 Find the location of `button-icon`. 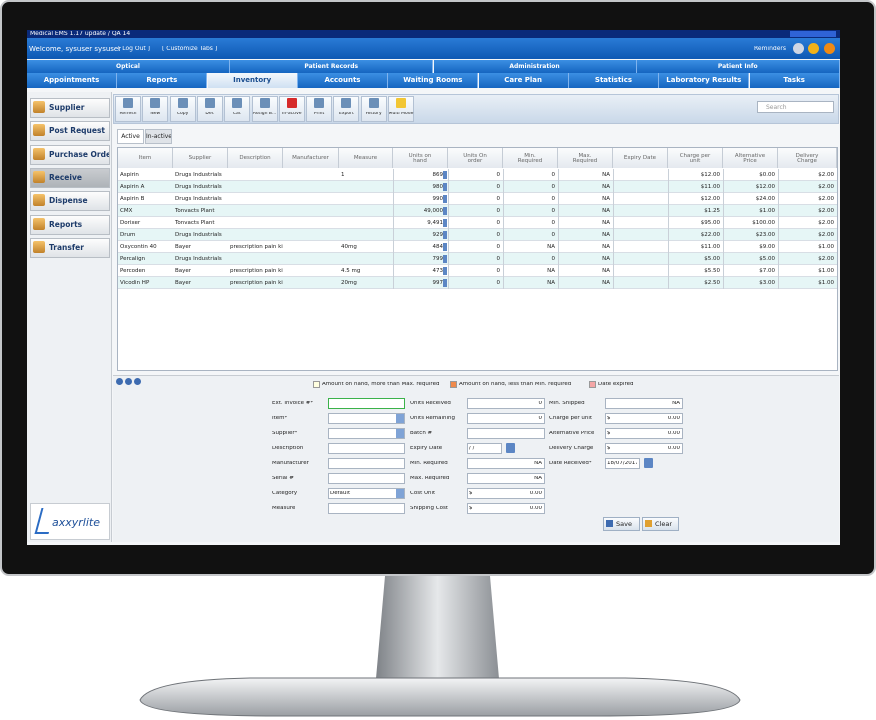

button-icon is located at coordinates (609, 523).